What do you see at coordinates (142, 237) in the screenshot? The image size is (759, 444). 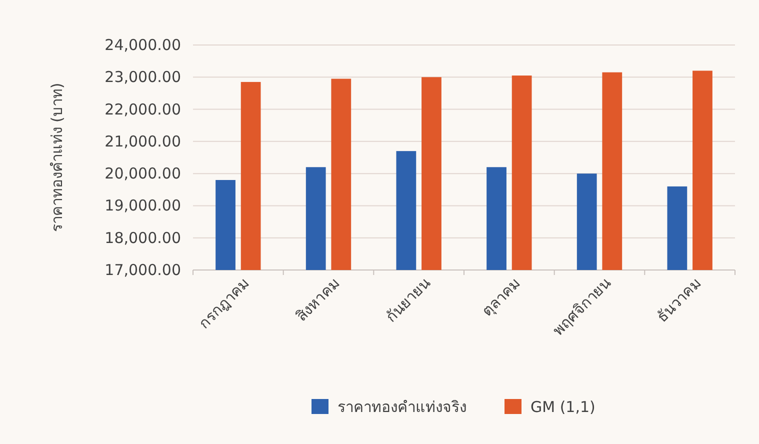 I see `y-tick-label: 18,000.00` at bounding box center [142, 237].